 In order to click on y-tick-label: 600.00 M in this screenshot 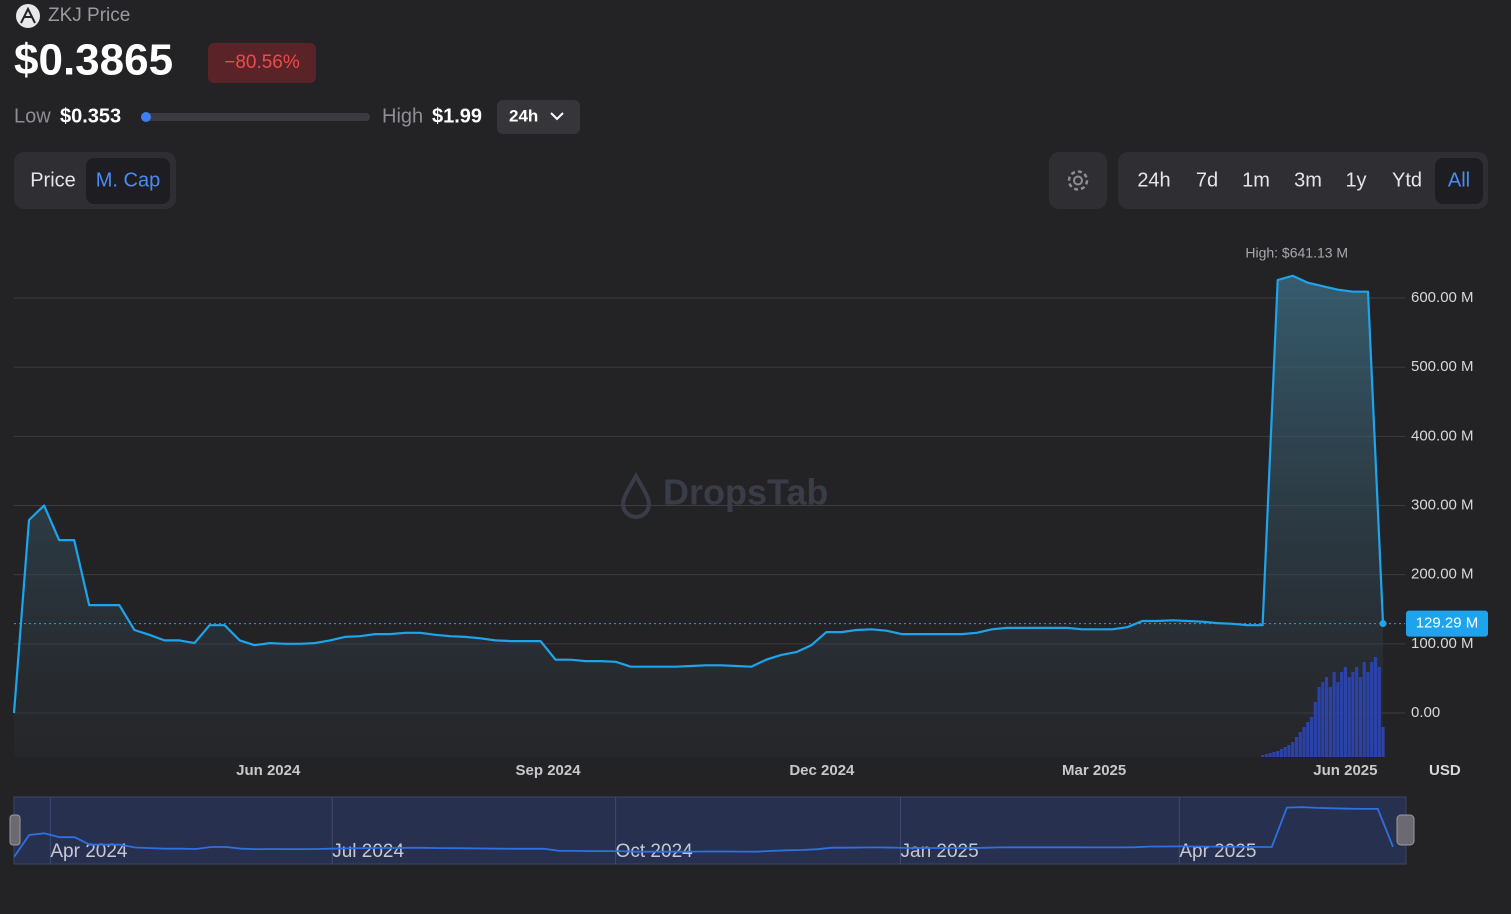, I will do `click(1442, 297)`.